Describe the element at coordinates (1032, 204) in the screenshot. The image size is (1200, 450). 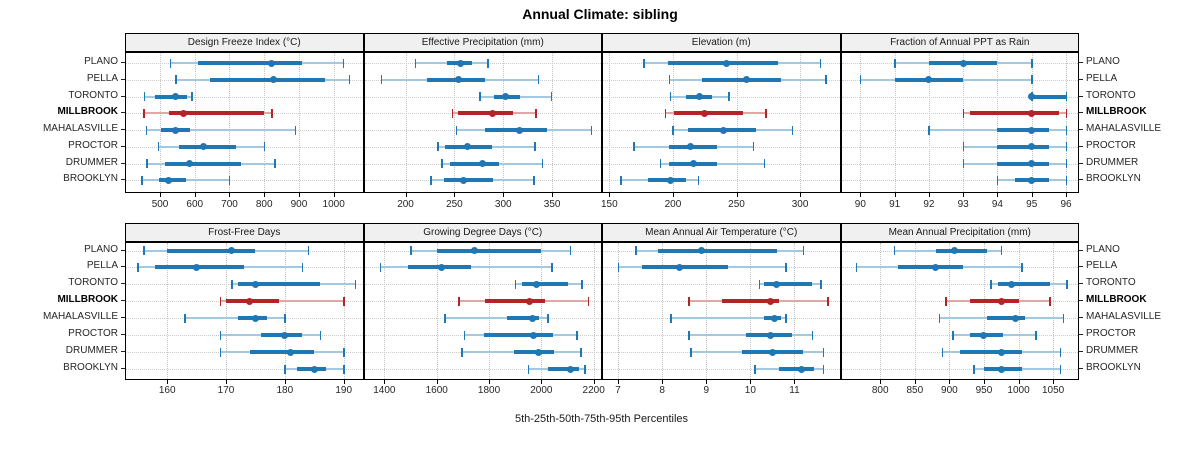
I see `axis-tick-label: 95` at that location.